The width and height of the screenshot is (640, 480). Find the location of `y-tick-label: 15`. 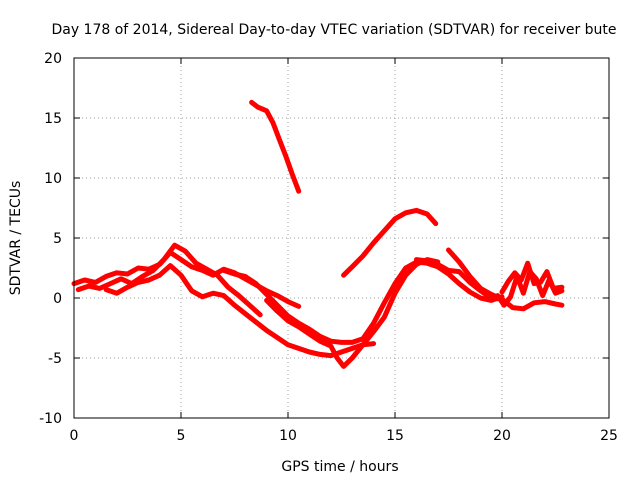

y-tick-label: 15 is located at coordinates (53, 119).